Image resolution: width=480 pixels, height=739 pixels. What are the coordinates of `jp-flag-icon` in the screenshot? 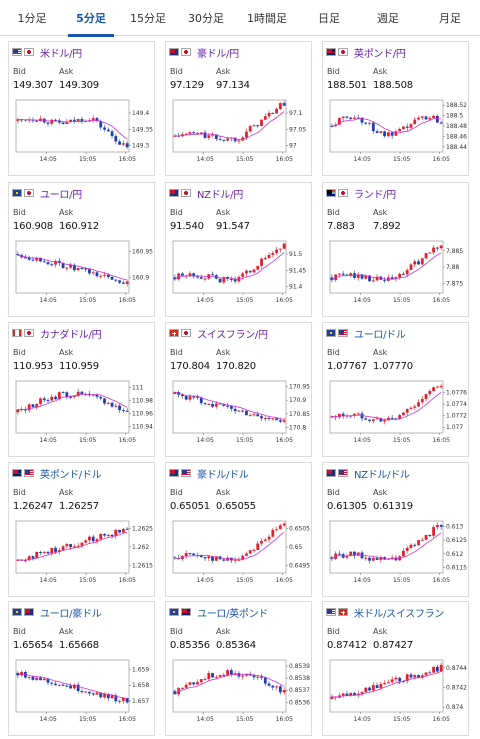 It's located at (29, 333).